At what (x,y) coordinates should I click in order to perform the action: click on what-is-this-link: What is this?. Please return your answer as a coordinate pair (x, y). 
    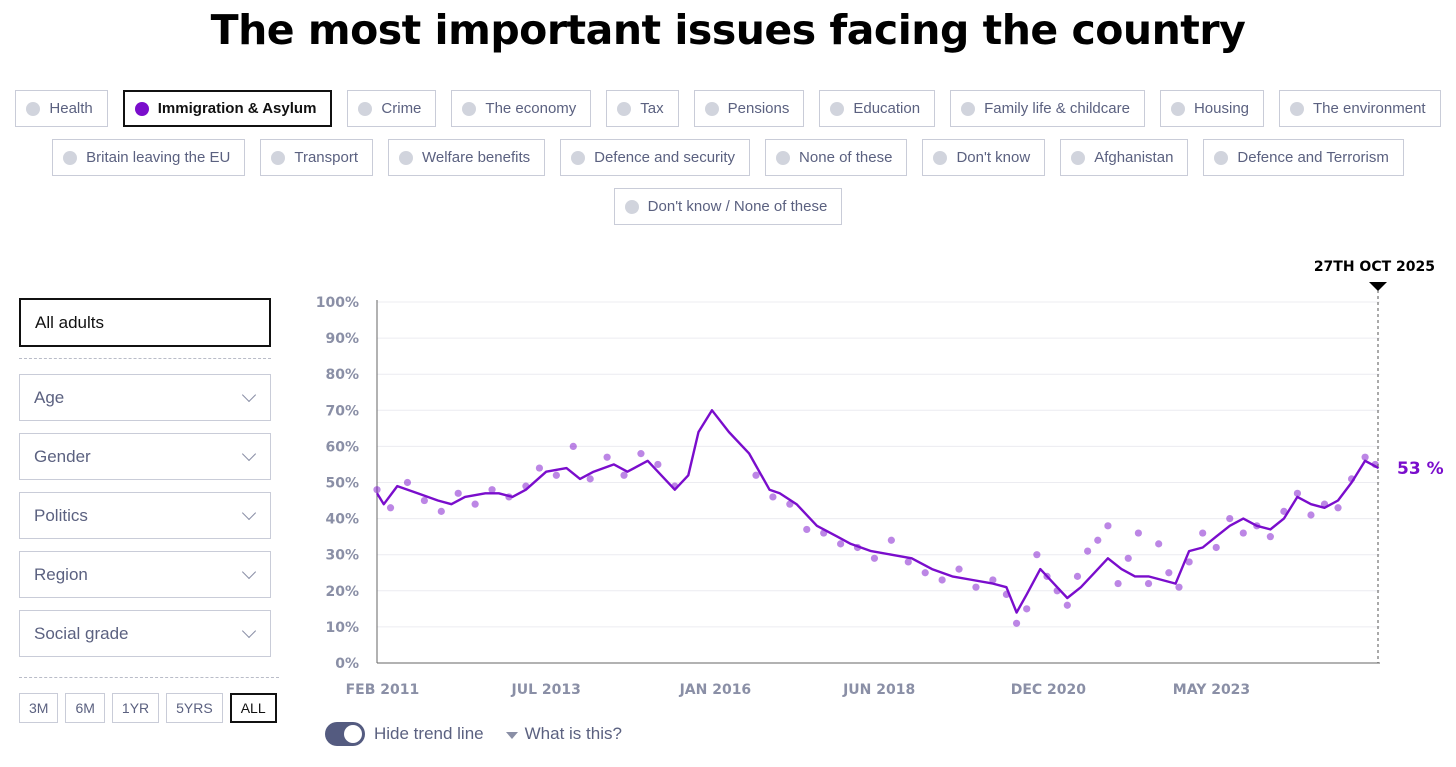
    Looking at the image, I should click on (563, 734).